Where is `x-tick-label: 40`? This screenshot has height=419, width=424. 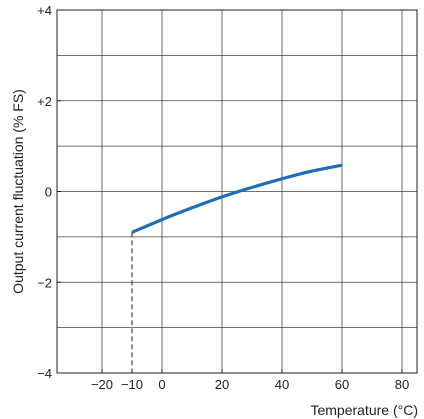 x-tick-label: 40 is located at coordinates (282, 384).